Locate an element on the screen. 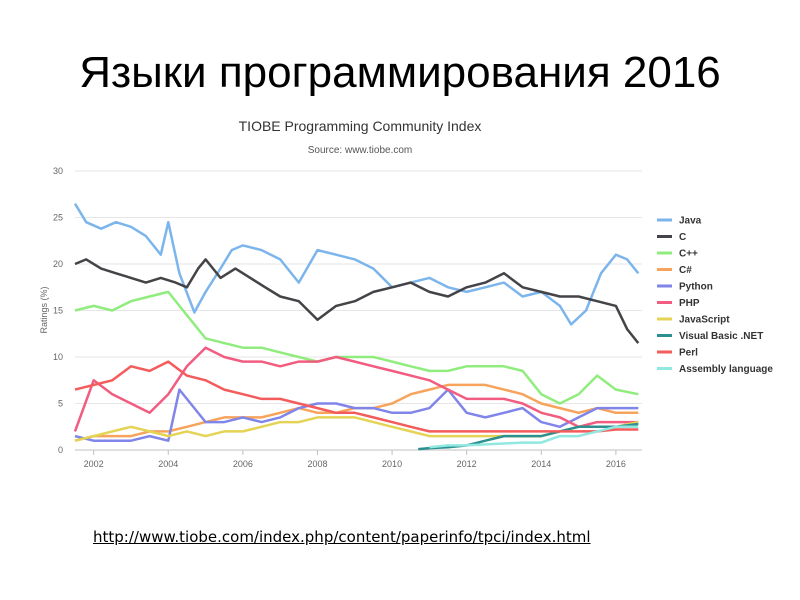 The height and width of the screenshot is (600, 800). y-axis-title: Ratings (%) is located at coordinates (44, 309).